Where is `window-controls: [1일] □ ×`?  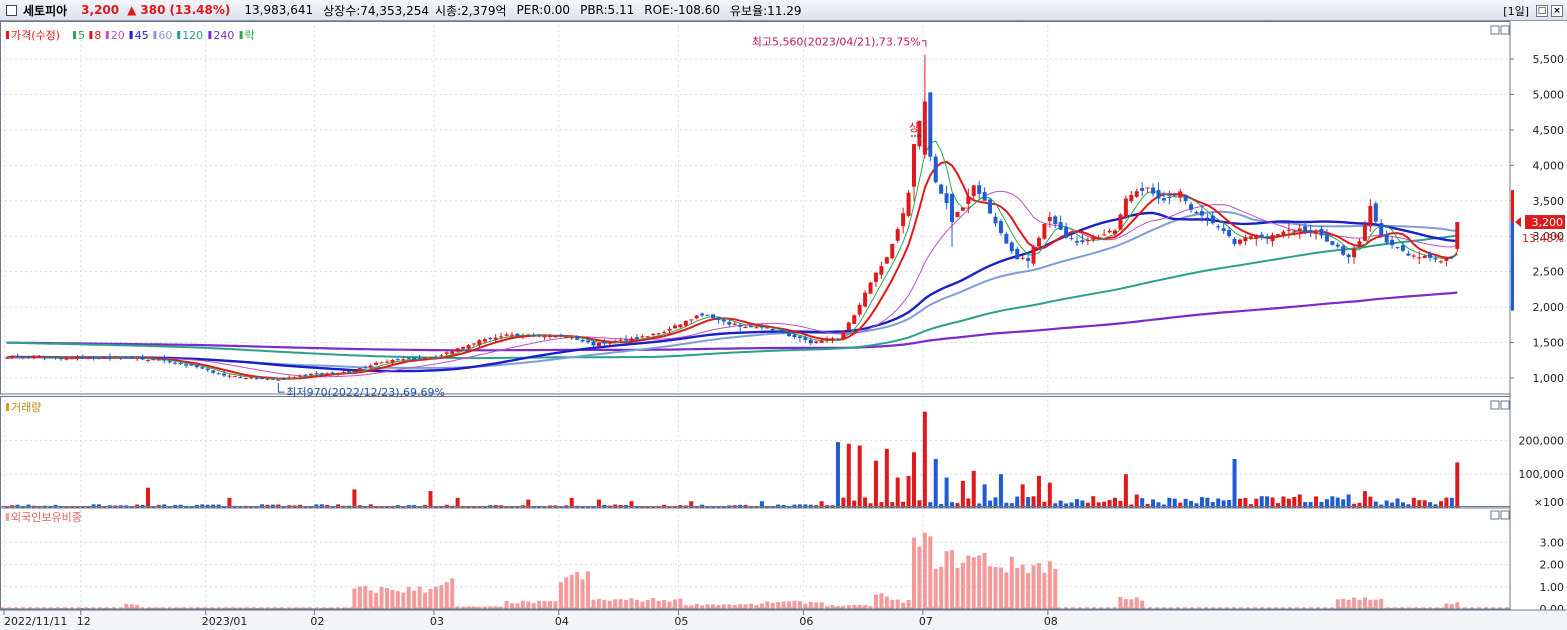
window-controls: [1일] □ × is located at coordinates (1533, 11).